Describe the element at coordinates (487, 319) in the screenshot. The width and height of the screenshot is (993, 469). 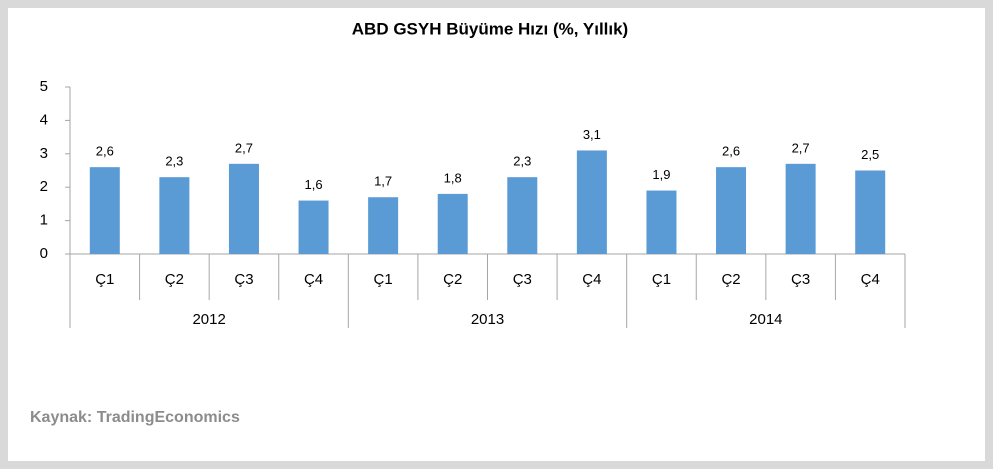
I see `group-label: 2013` at that location.